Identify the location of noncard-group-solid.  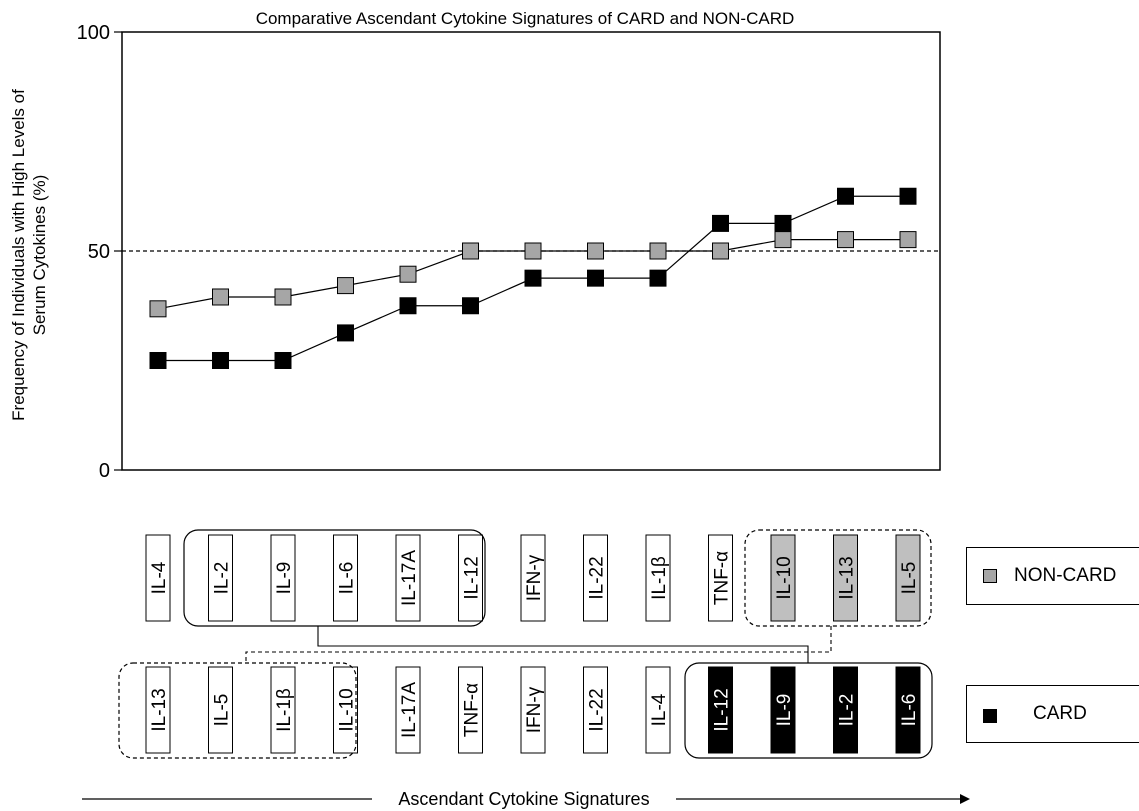
(334, 578).